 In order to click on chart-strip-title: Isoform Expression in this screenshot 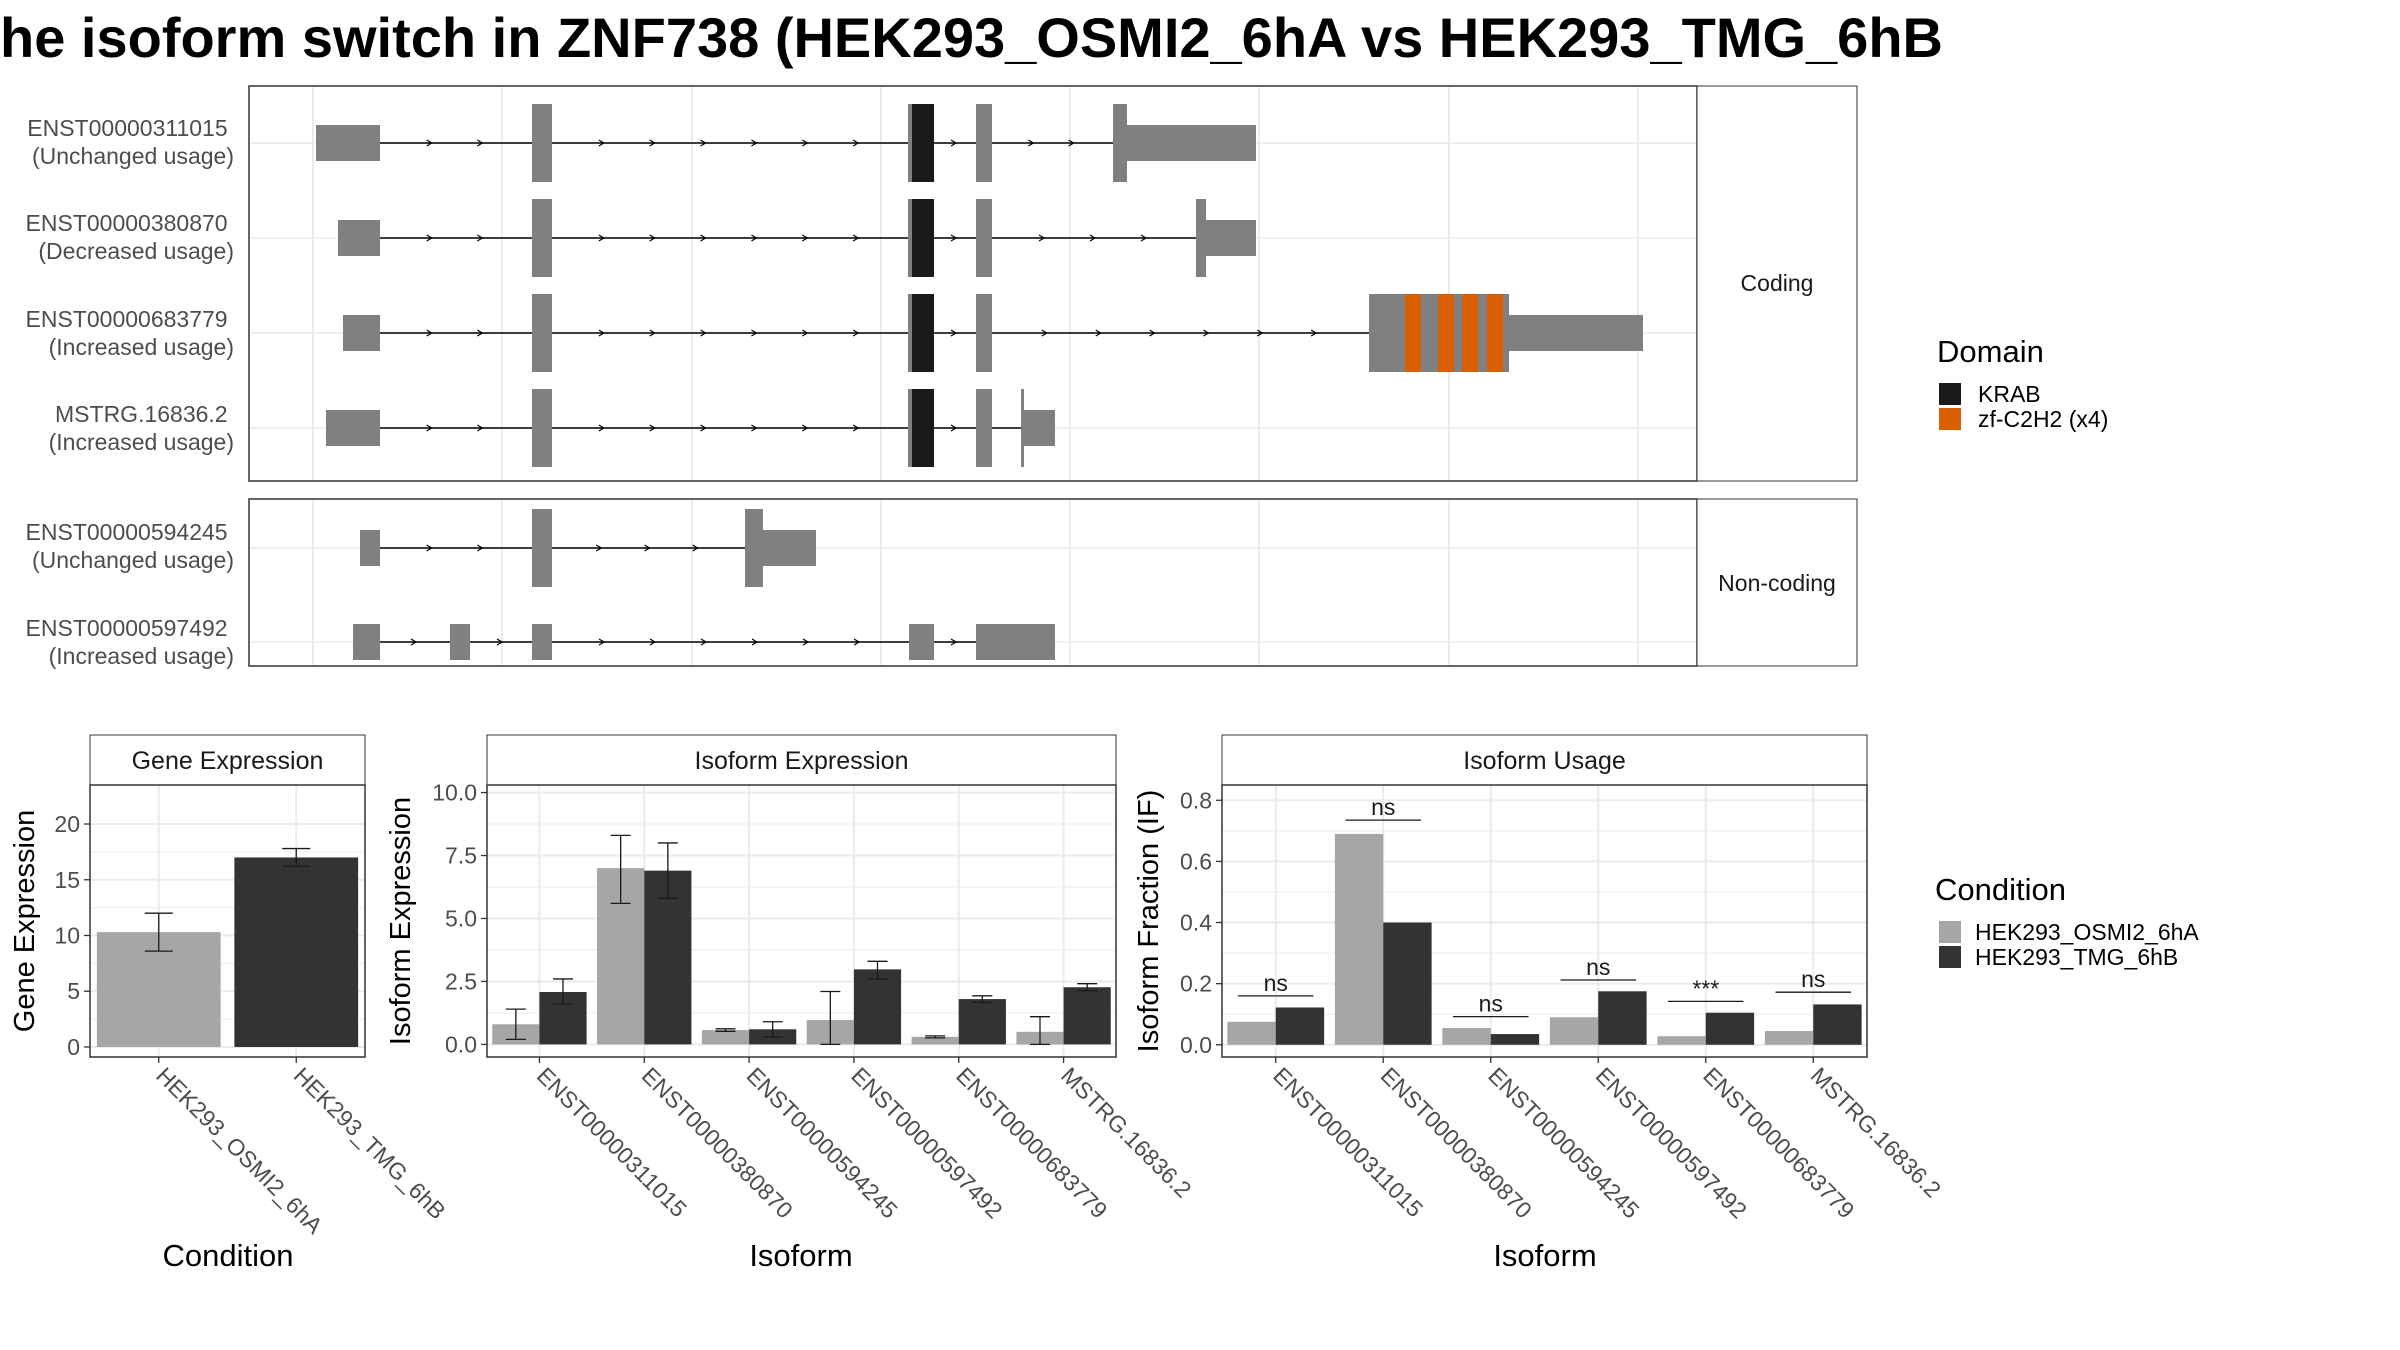, I will do `click(802, 761)`.